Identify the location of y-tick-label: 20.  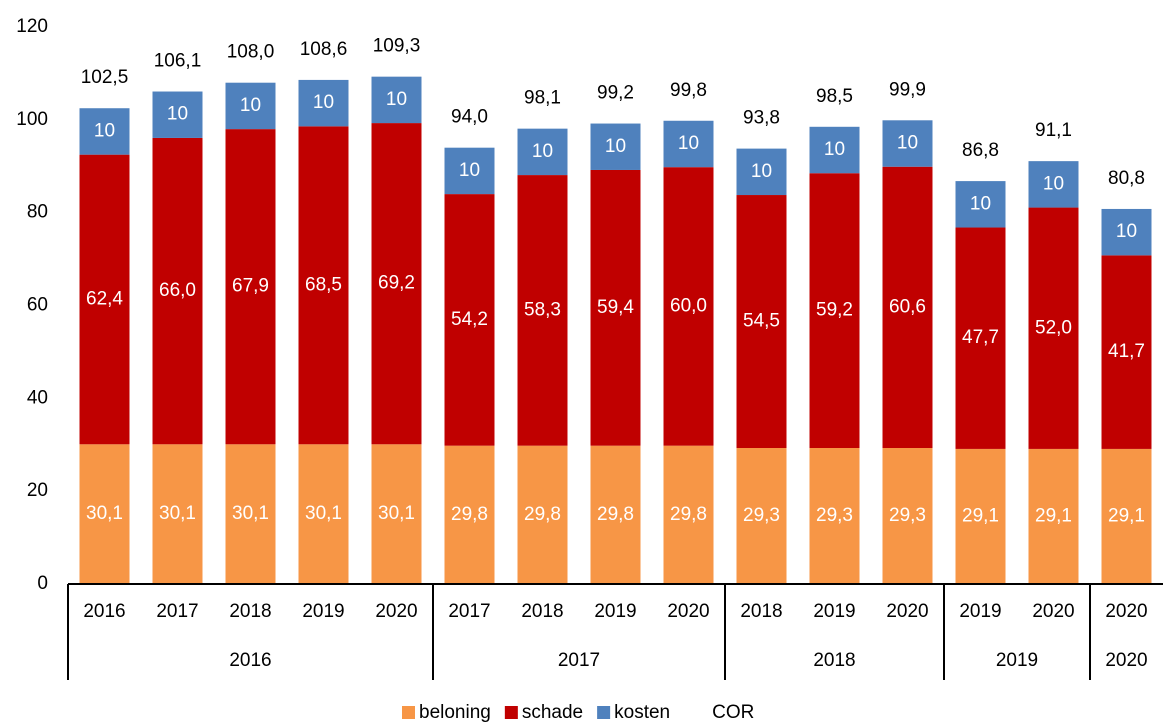
(37, 490).